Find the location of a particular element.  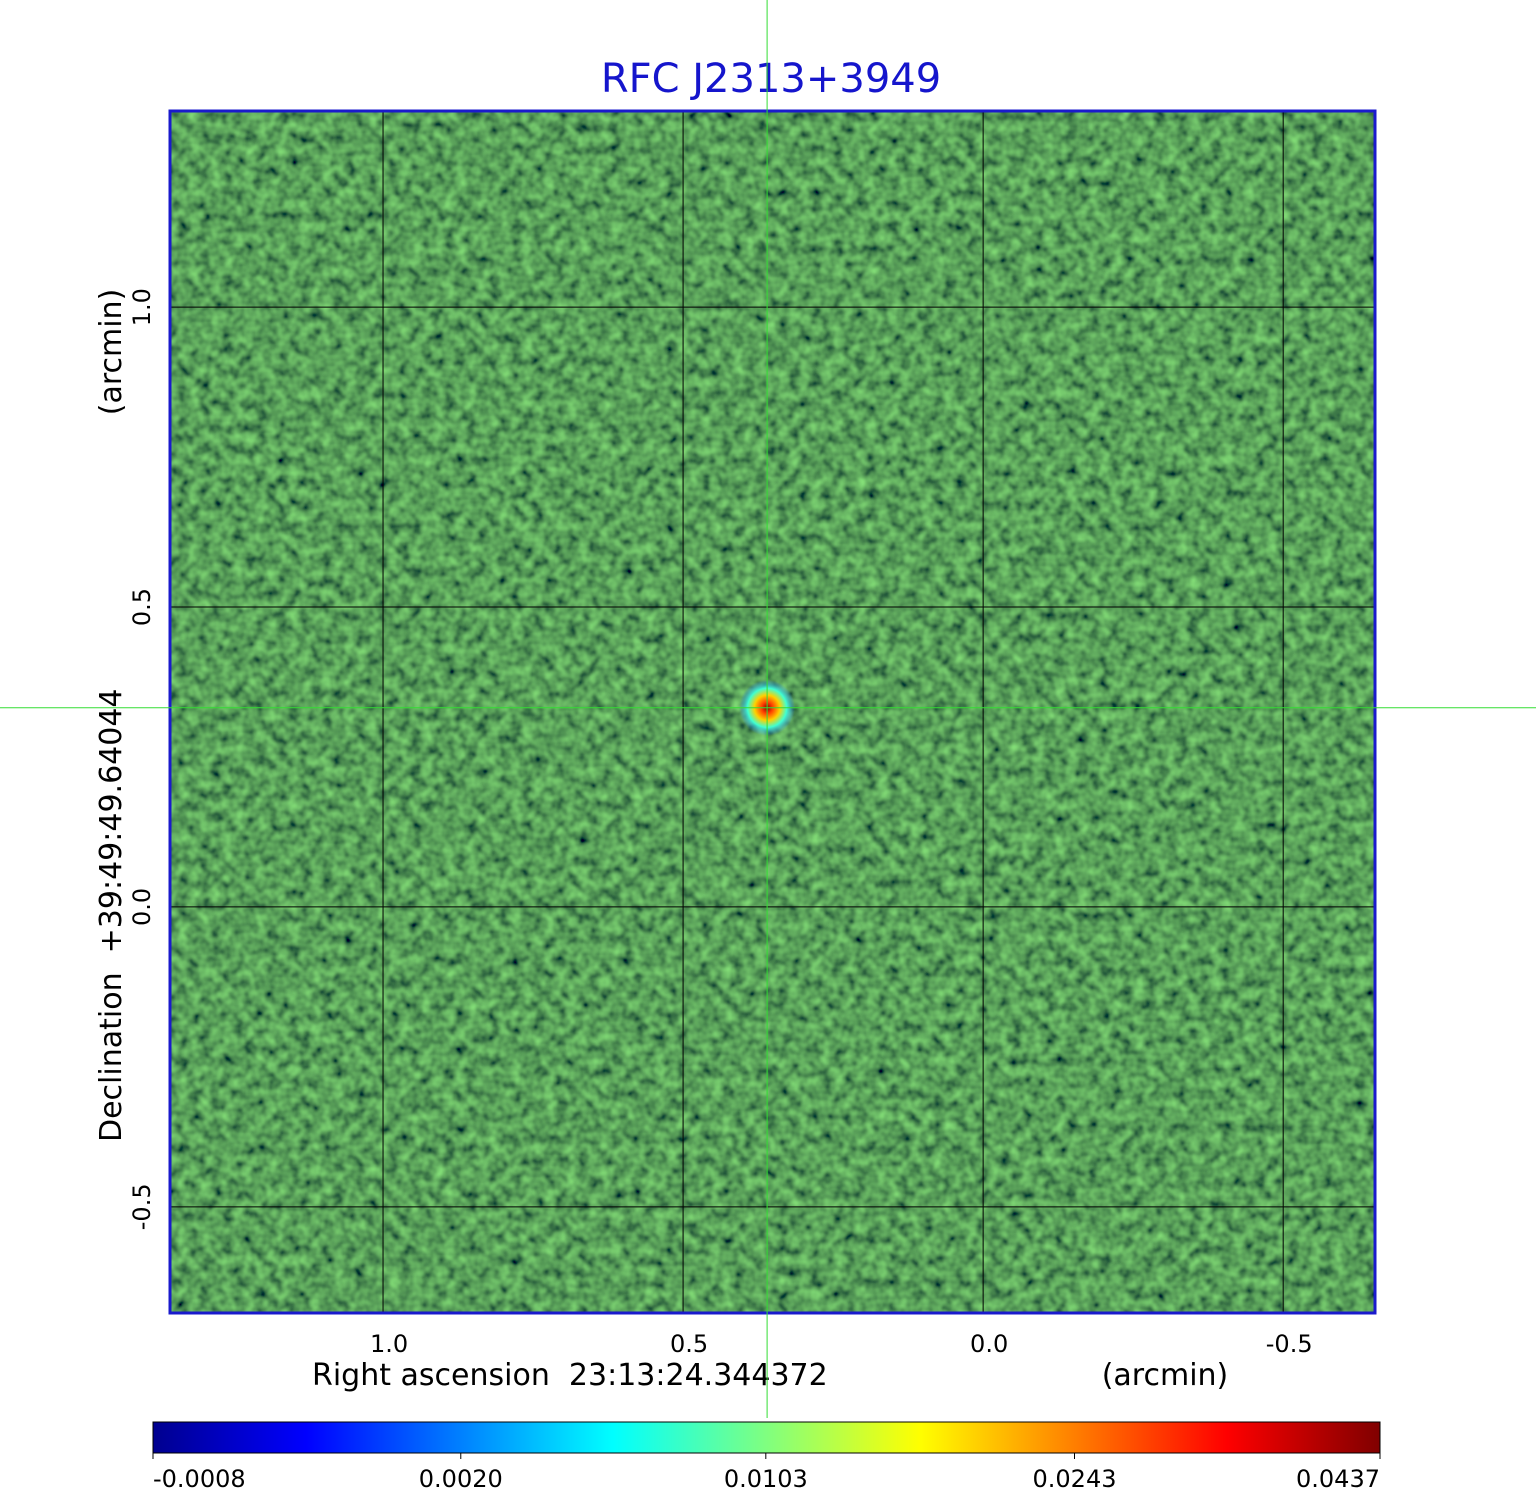

chart-title: RFC J2313+3949 is located at coordinates (771, 79).